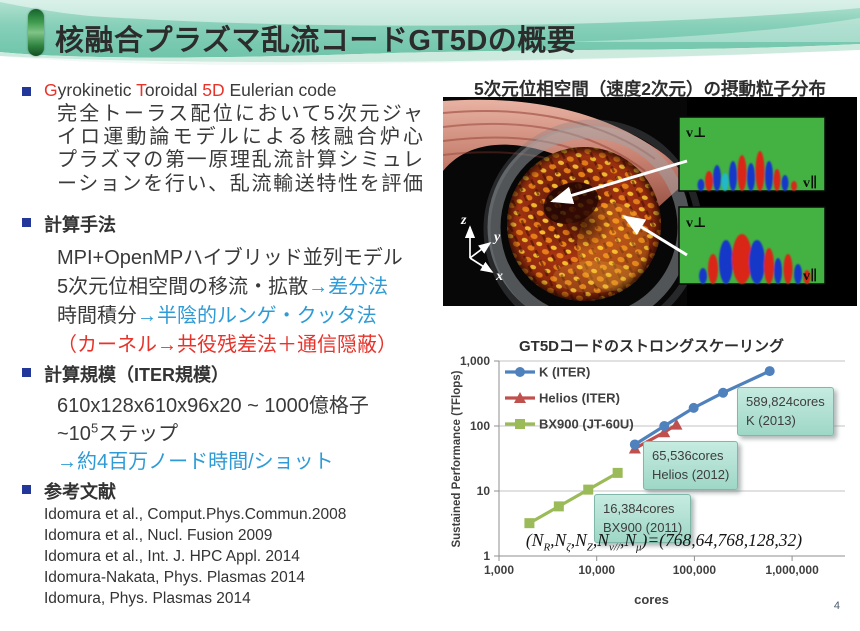 The image size is (860, 631). Describe the element at coordinates (643, 518) in the screenshot. I see `callout-bx900: 16,384cores BX900 (2011)` at that location.